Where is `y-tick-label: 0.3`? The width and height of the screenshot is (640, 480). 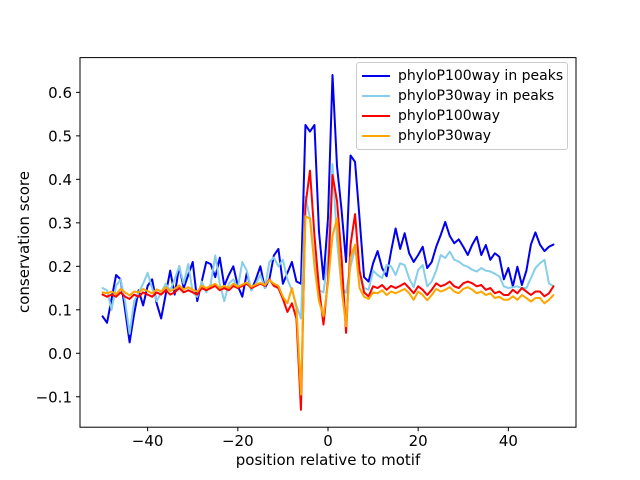 y-tick-label: 0.3 is located at coordinates (60, 223).